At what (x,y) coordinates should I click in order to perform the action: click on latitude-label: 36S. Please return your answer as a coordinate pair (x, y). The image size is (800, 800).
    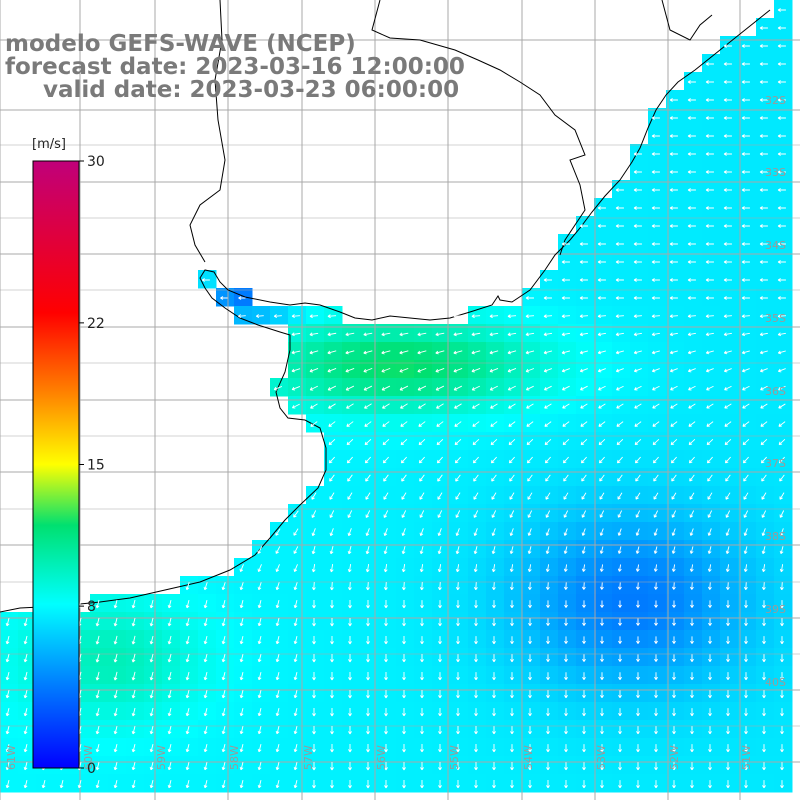
    Looking at the image, I should click on (775, 391).